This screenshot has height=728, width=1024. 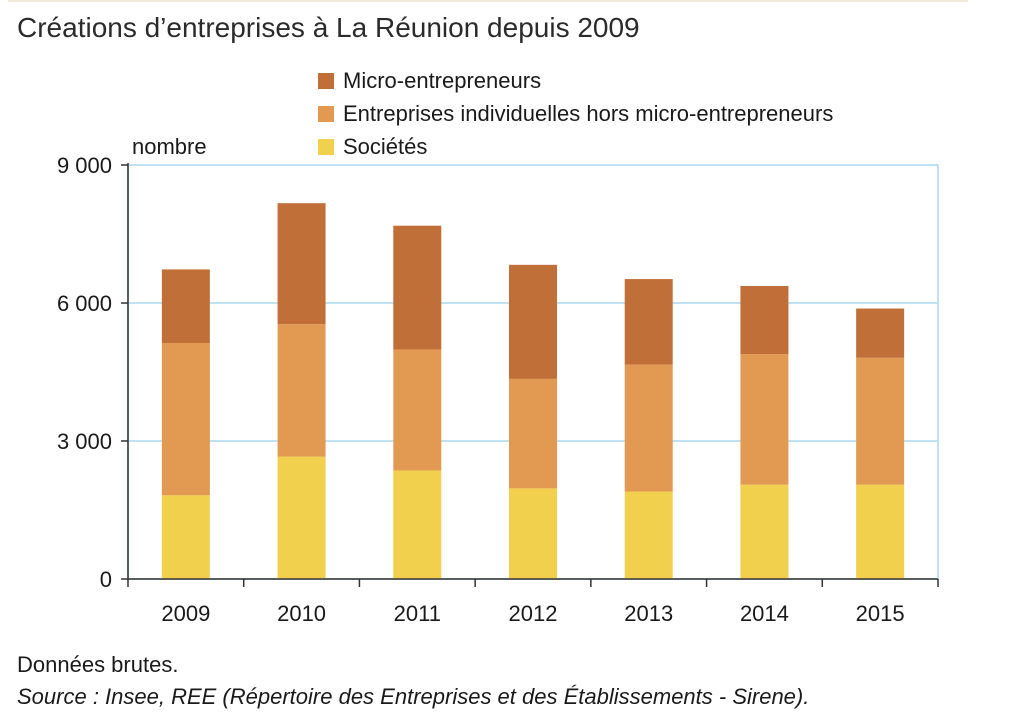 I want to click on bar-societes-2010, so click(x=301, y=517).